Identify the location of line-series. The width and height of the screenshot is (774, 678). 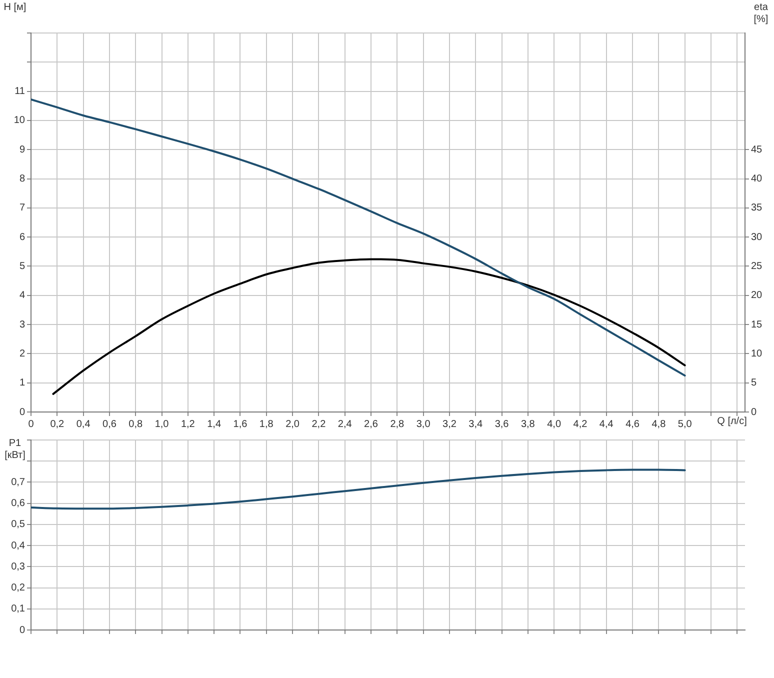
(358, 489).